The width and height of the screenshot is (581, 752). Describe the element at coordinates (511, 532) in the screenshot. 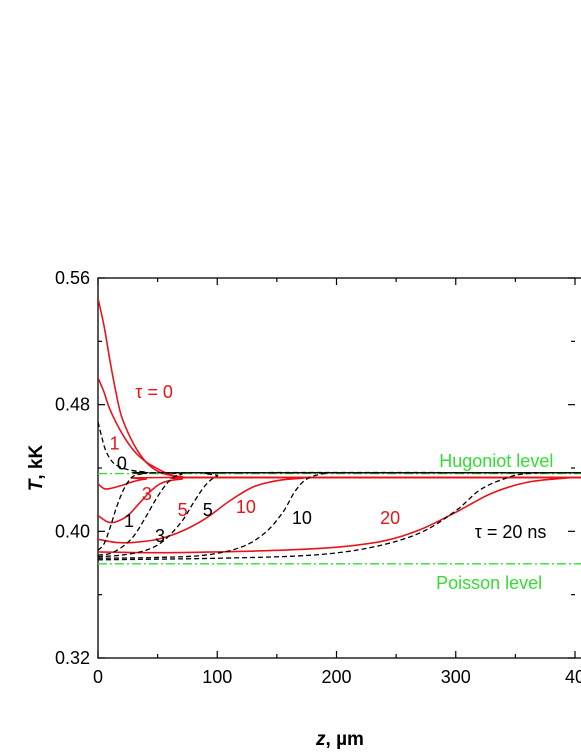

I see `annotation-label: τ = 20 ns` at that location.